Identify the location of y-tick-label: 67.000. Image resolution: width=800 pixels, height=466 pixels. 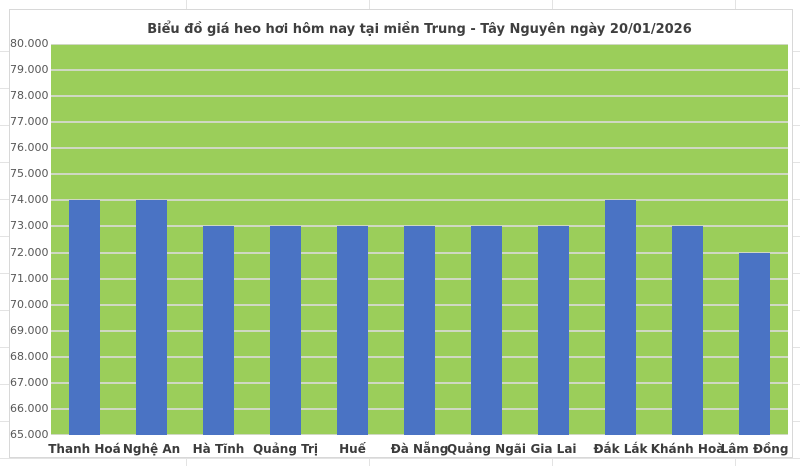
(29, 382).